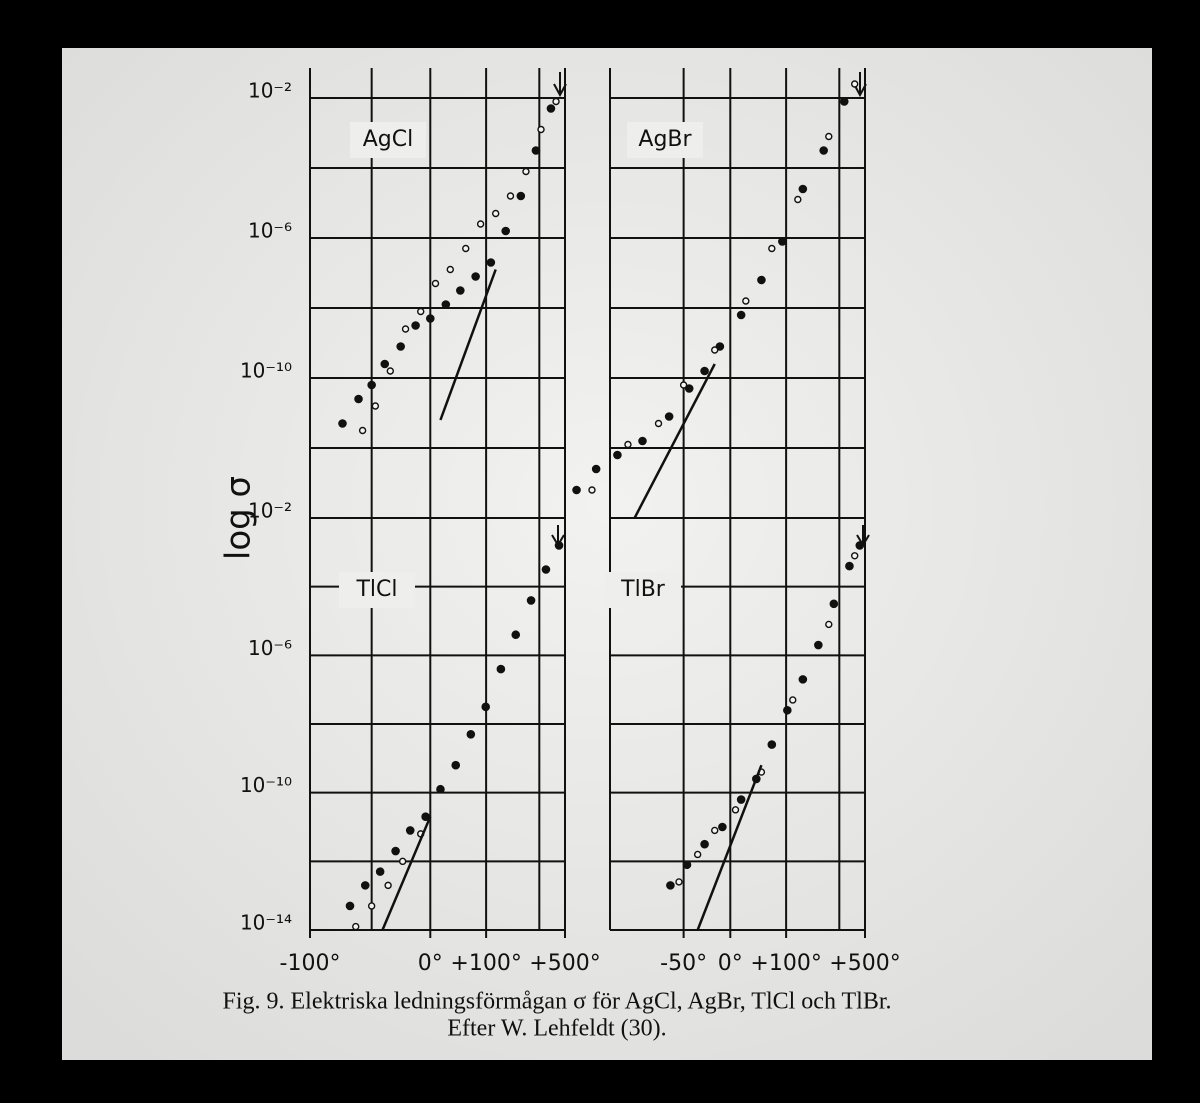 This screenshot has width=1200, height=1103. Describe the element at coordinates (239, 518) in the screenshot. I see `y-axis-label: log σ` at that location.